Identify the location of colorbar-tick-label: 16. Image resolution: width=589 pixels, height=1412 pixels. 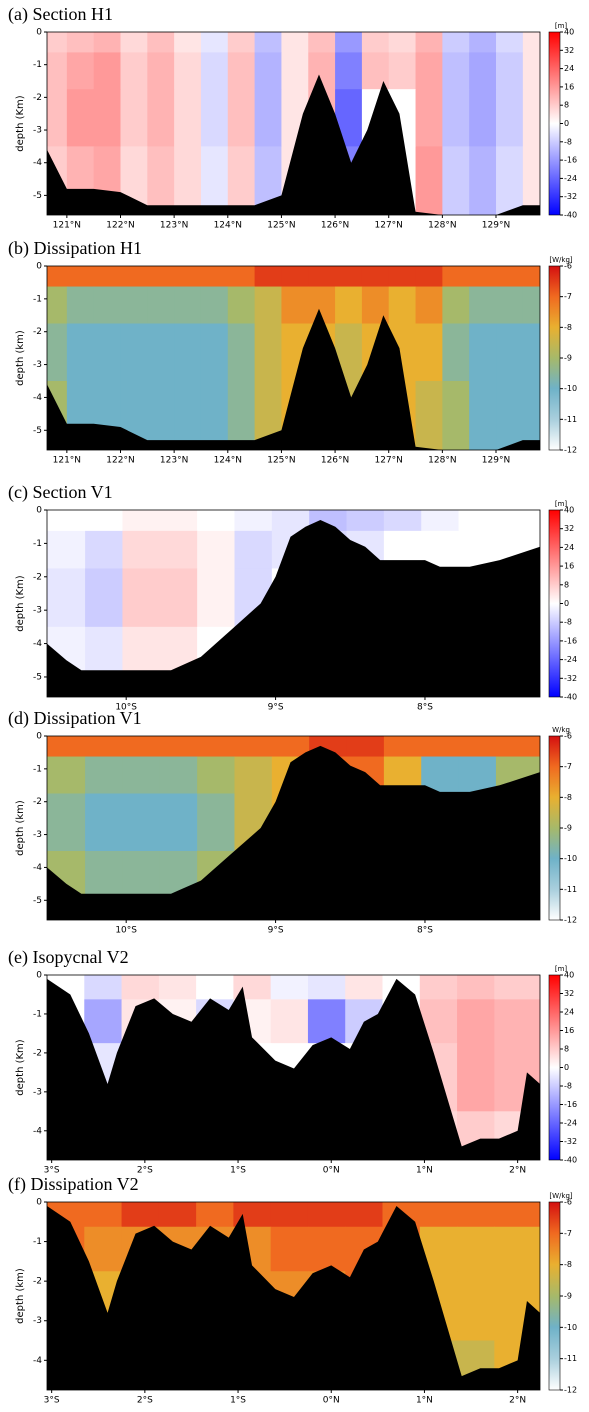
(569, 566).